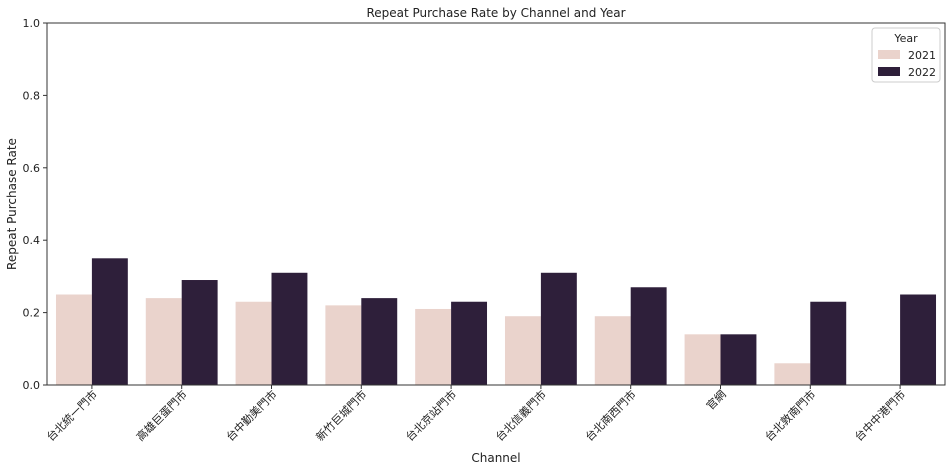  Describe the element at coordinates (32, 95) in the screenshot. I see `y-tick-label: 0.8` at that location.